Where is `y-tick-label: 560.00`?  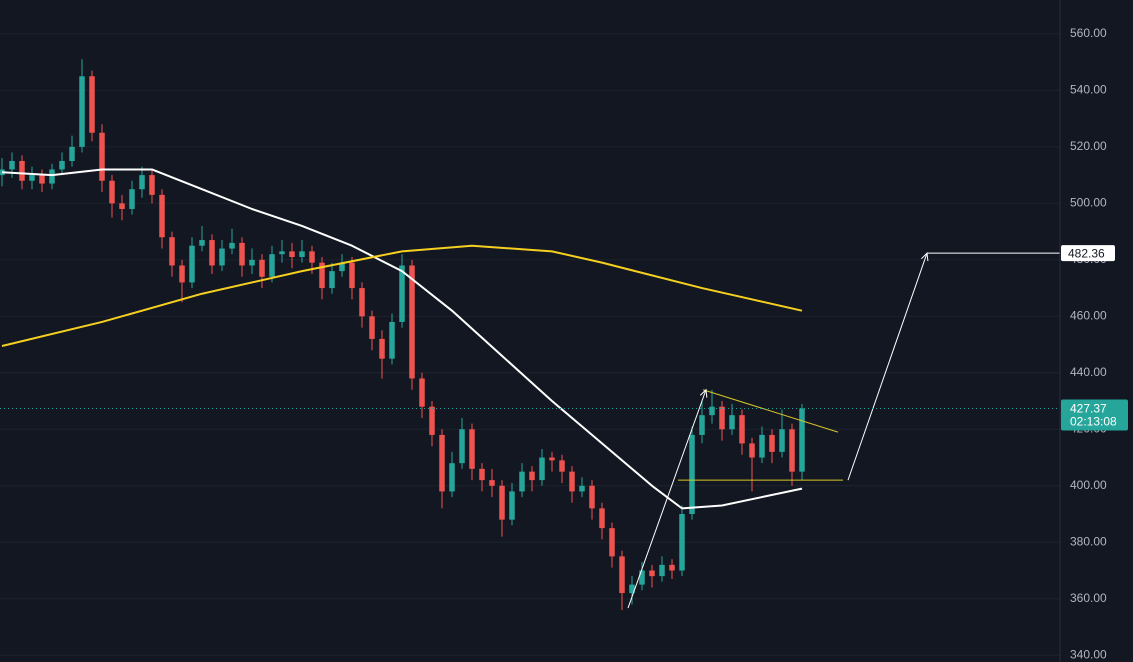
y-tick-label: 560.00 is located at coordinates (1088, 33).